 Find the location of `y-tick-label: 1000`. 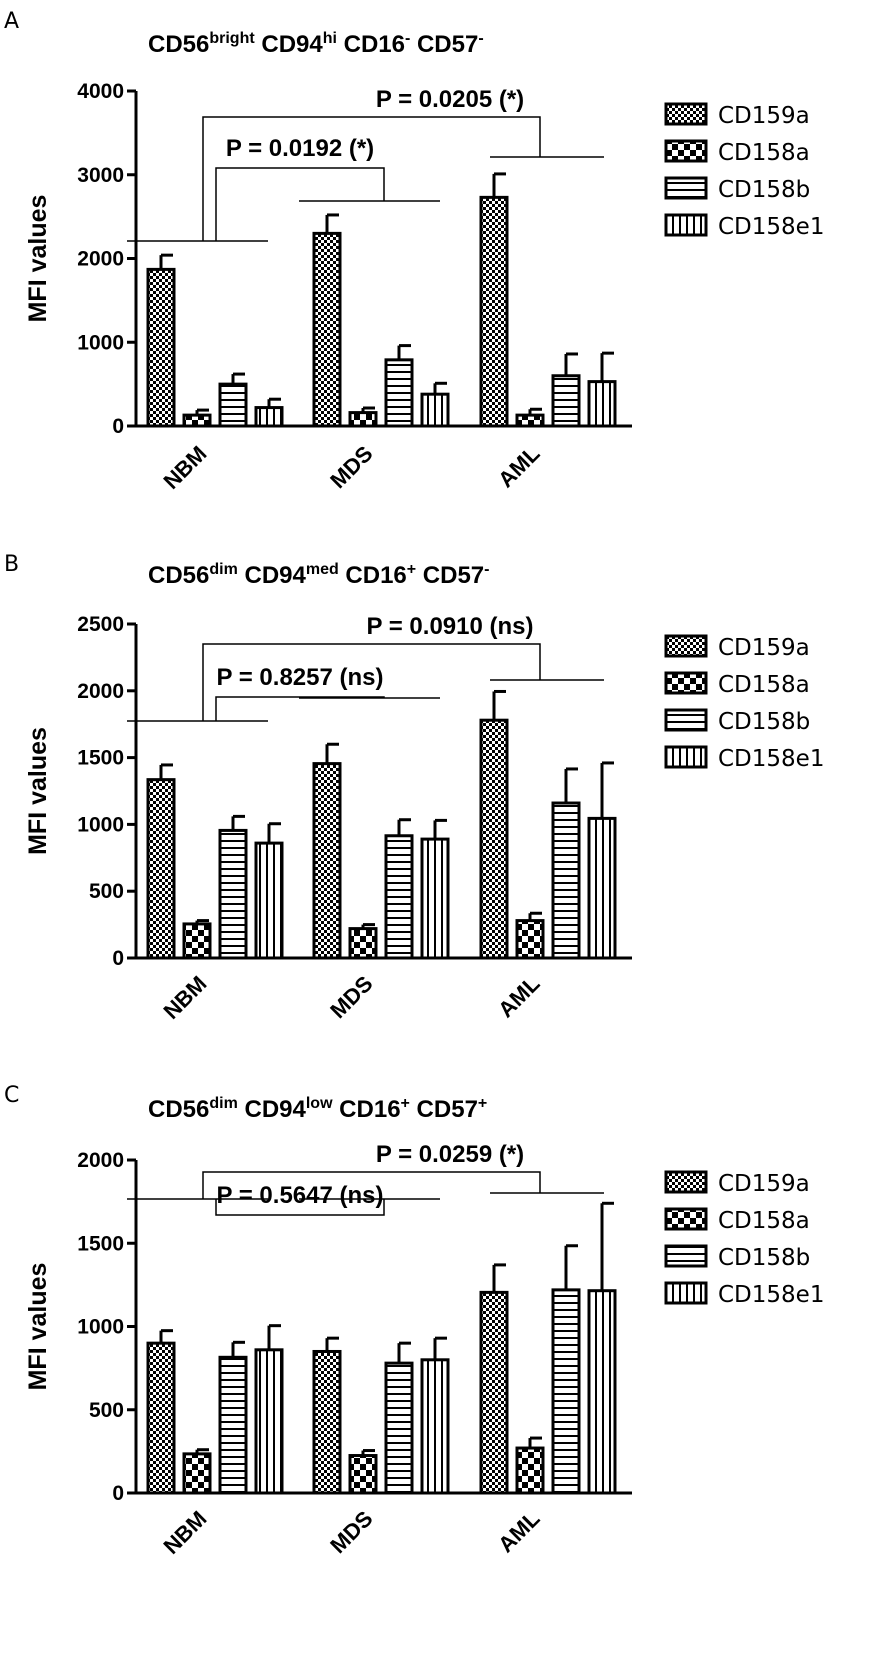

y-tick-label: 1000 is located at coordinates (100, 342).